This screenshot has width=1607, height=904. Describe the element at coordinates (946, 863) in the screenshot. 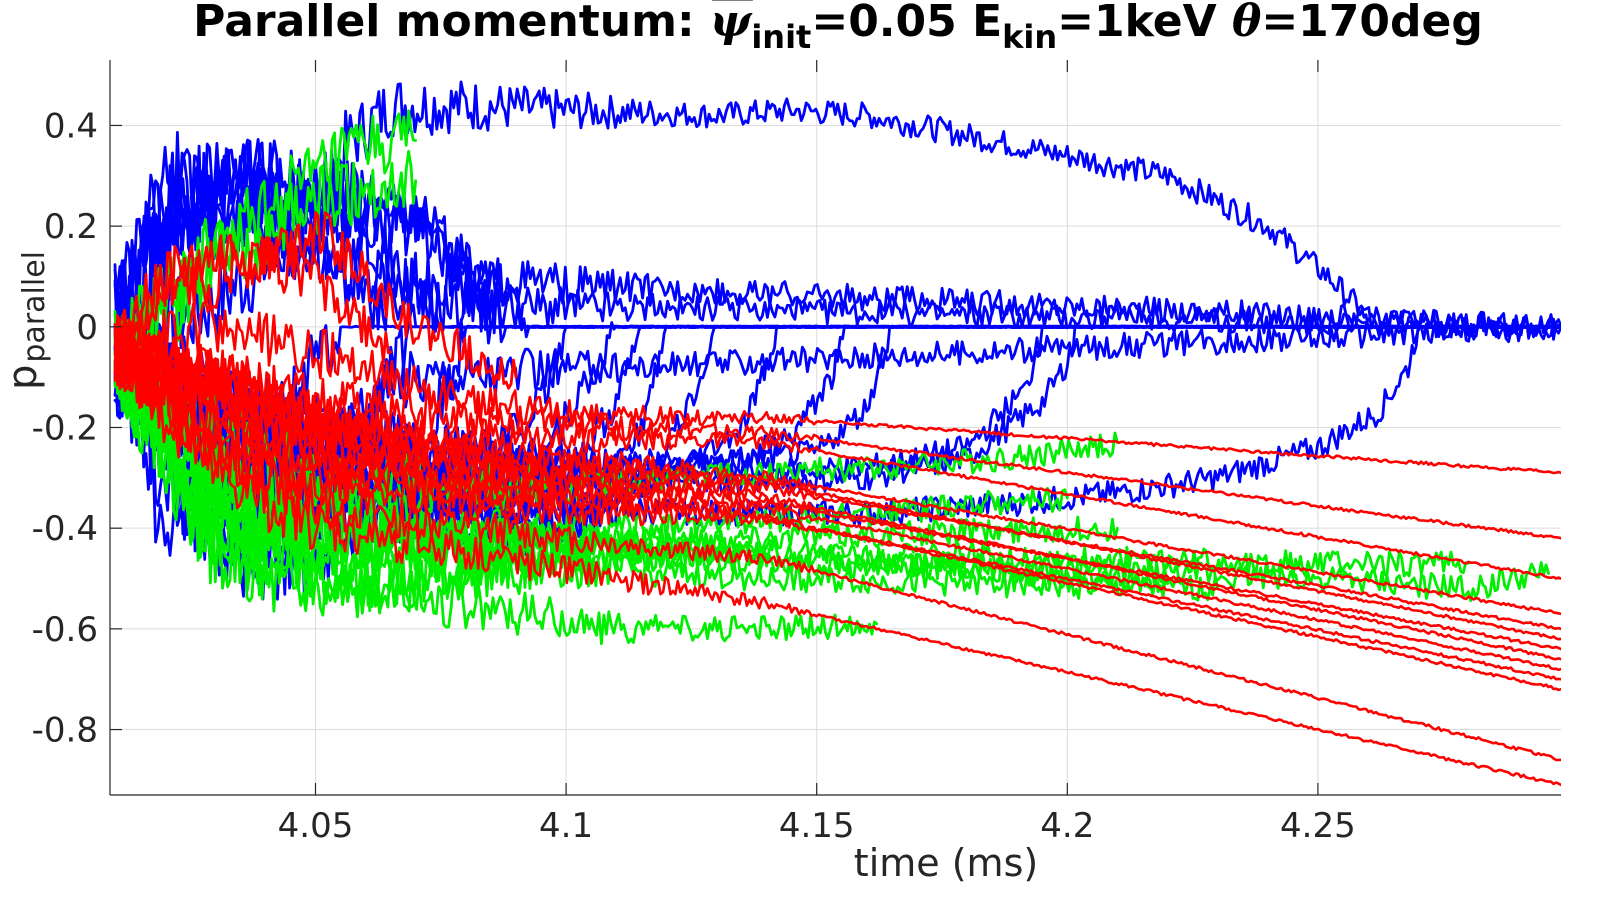

I see `x-axis-label: time (ms)` at that location.